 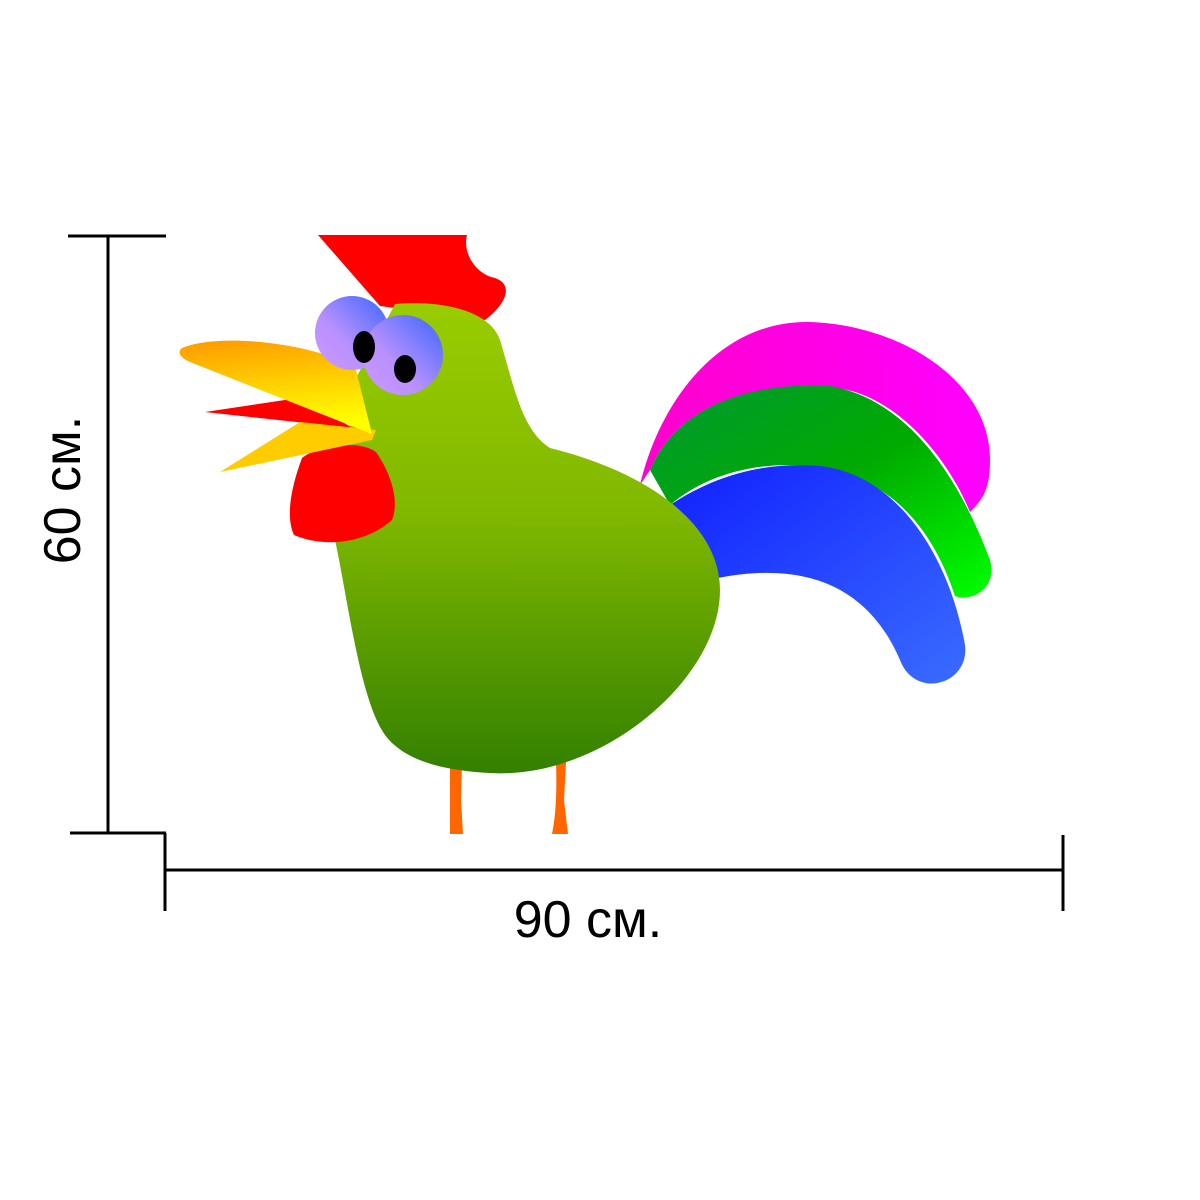 I want to click on beak-upper, so click(x=275, y=387).